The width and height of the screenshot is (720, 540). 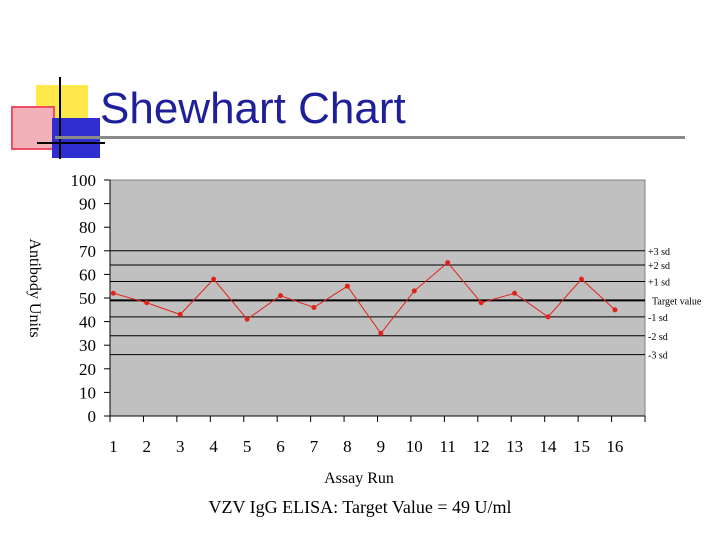 I want to click on x-tick-label: 13, so click(x=514, y=446).